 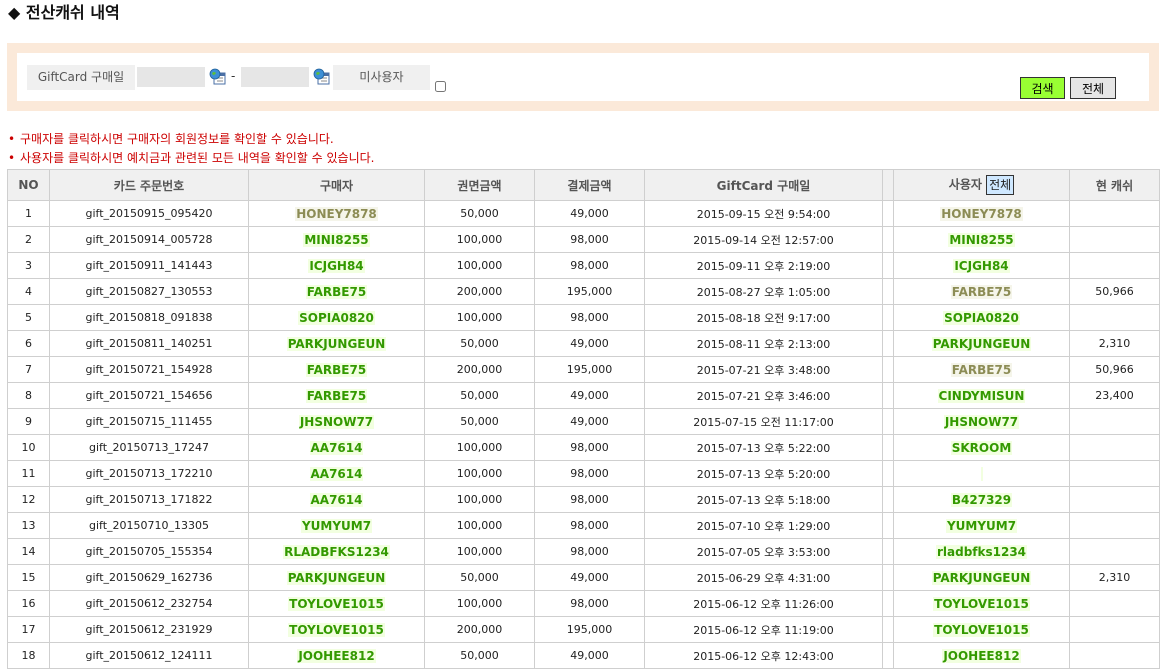 I want to click on cell-no: 15, so click(x=28, y=577).